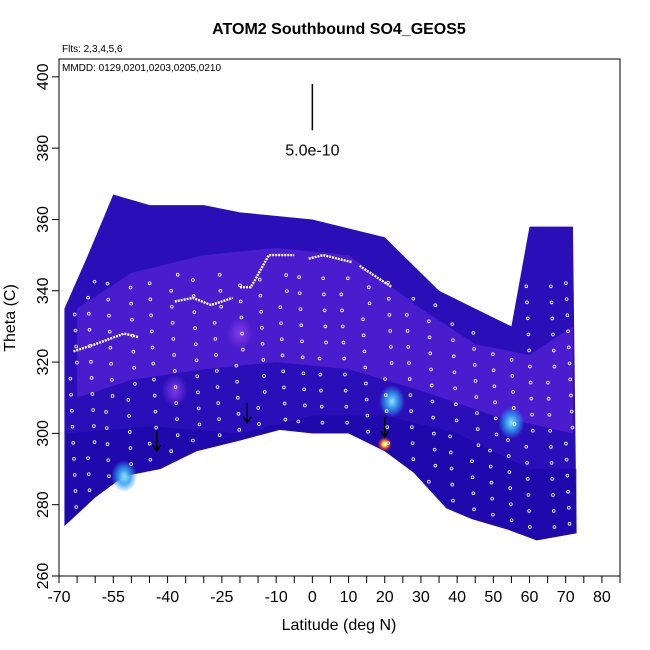 This screenshot has width=650, height=650. I want to click on chart-title: ATOM2 Southbound SO4_GEOS5, so click(339, 29).